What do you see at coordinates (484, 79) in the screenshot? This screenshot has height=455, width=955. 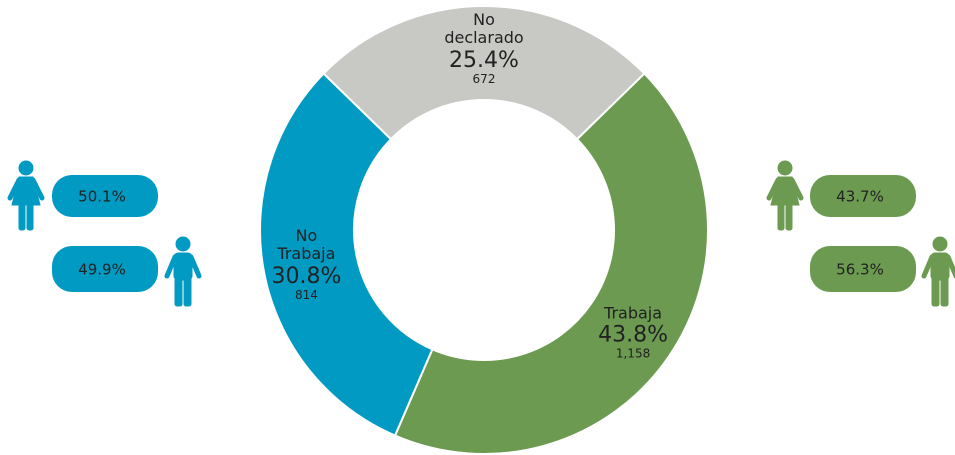 I see `count-label: 672` at bounding box center [484, 79].